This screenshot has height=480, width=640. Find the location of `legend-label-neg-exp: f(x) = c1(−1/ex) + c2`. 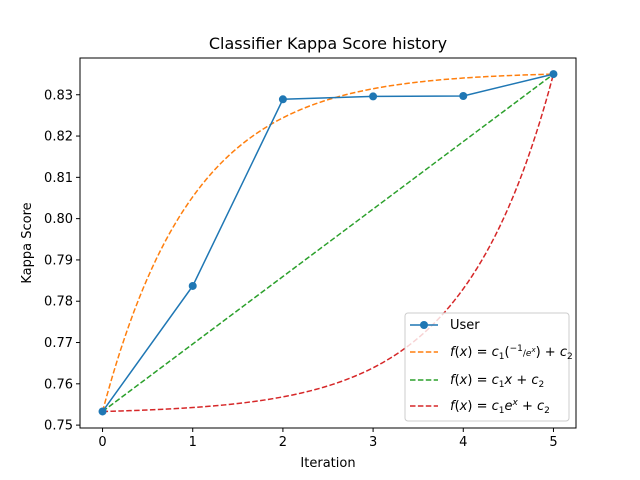

legend-label-neg-exp: f(x) = c1(−1/ex) + c2 is located at coordinates (511, 353).